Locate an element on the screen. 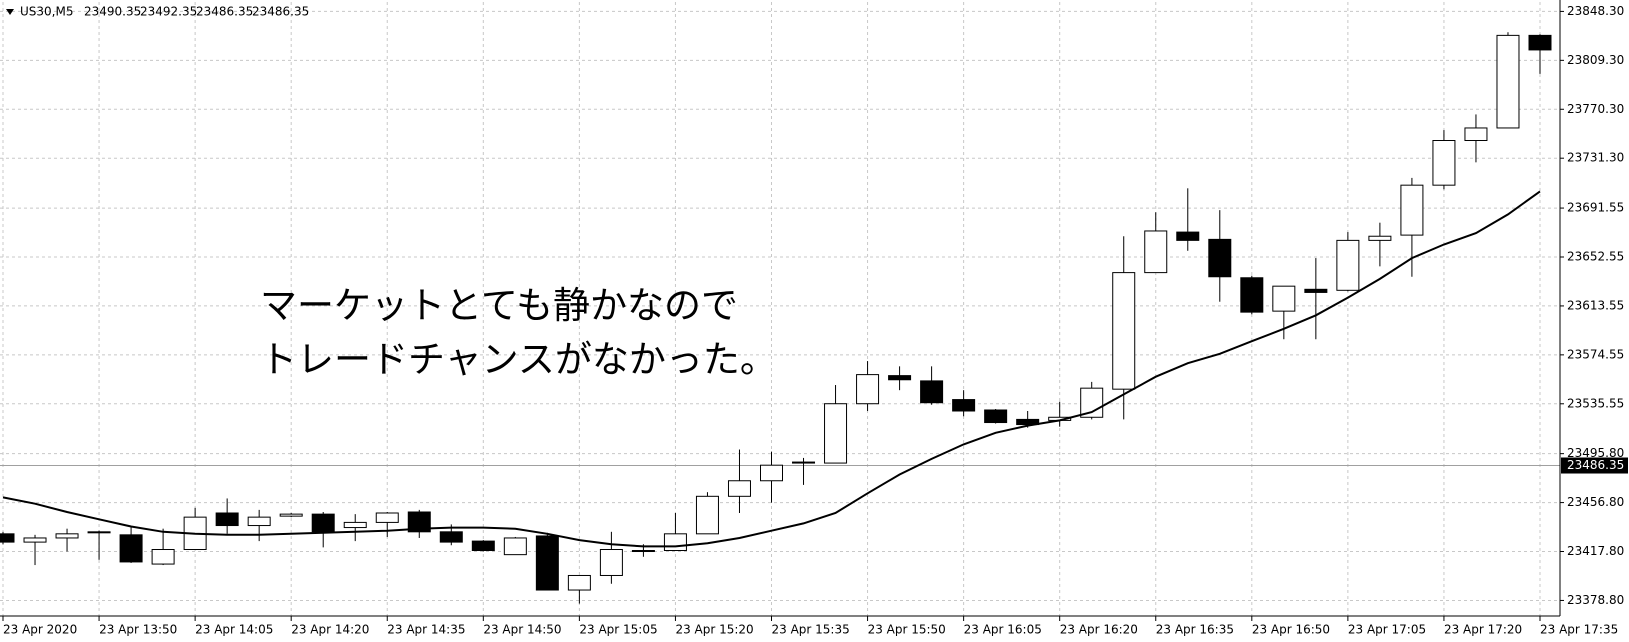 The height and width of the screenshot is (642, 1629). ohlc-2: 23486.35 is located at coordinates (224, 12).